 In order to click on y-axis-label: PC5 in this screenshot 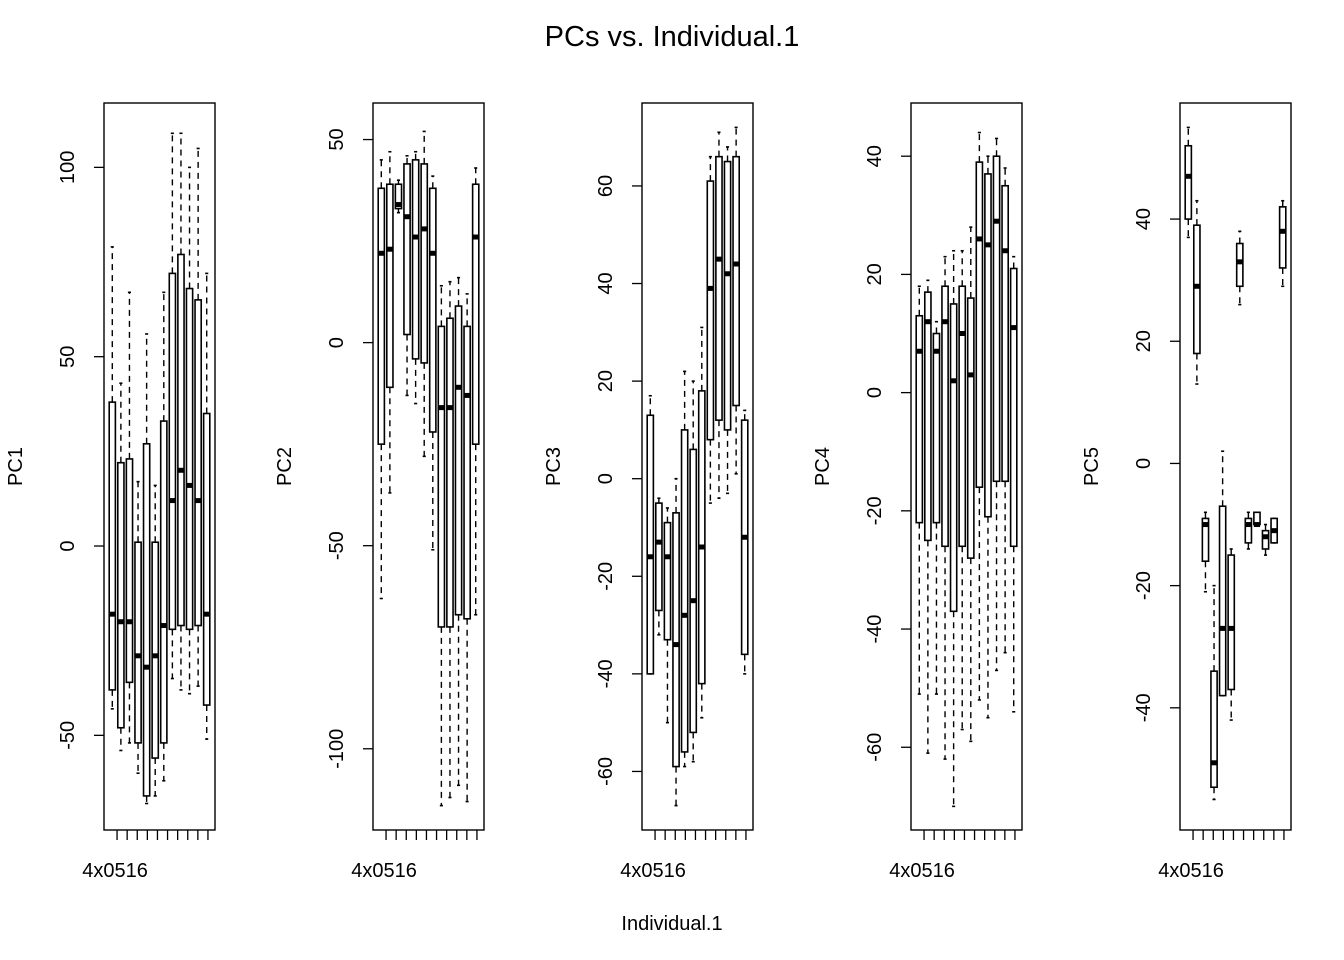, I will do `click(1092, 466)`.